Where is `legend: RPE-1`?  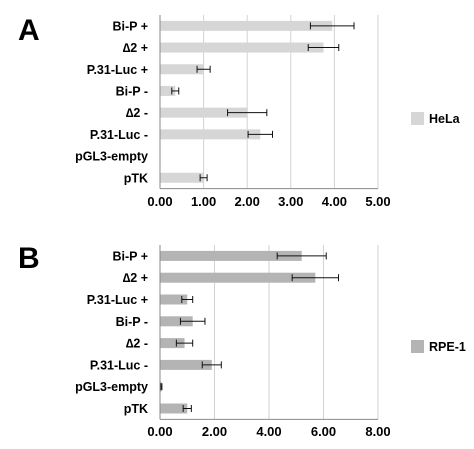 legend: RPE-1 is located at coordinates (438, 347).